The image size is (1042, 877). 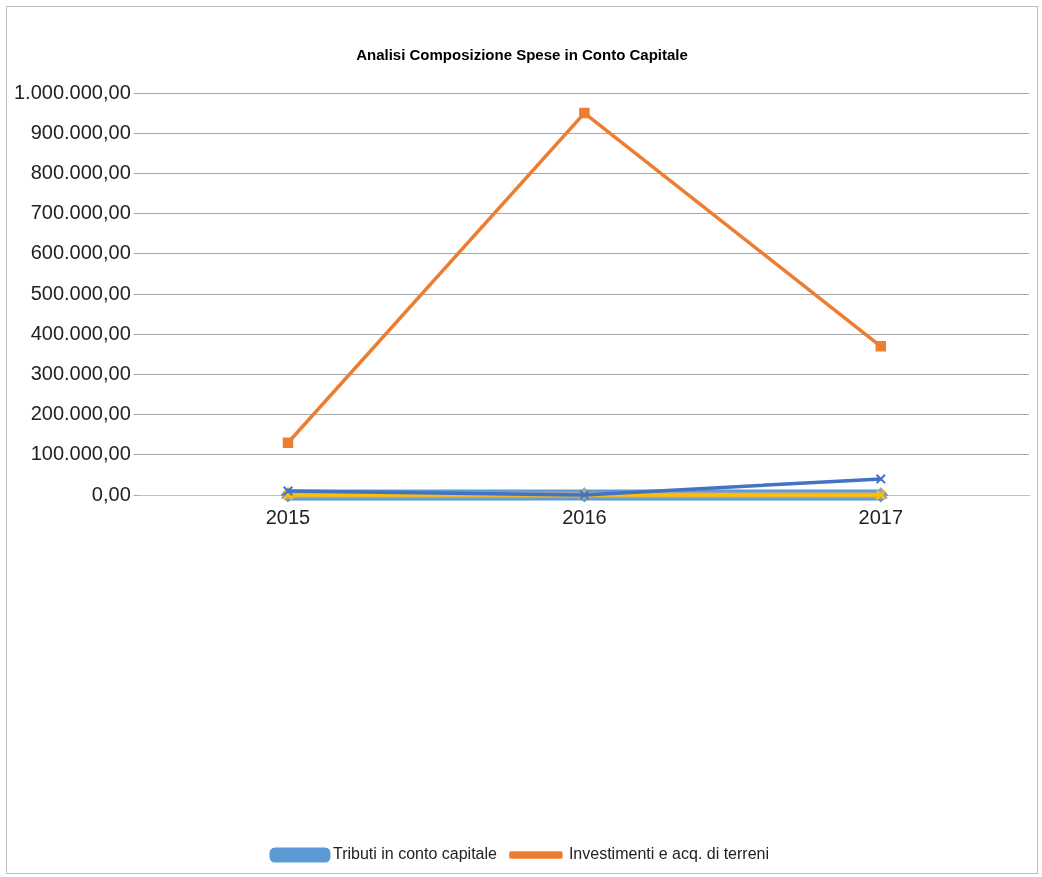 I want to click on legend-label: Investimenti e acq. di terreni, so click(x=669, y=854).